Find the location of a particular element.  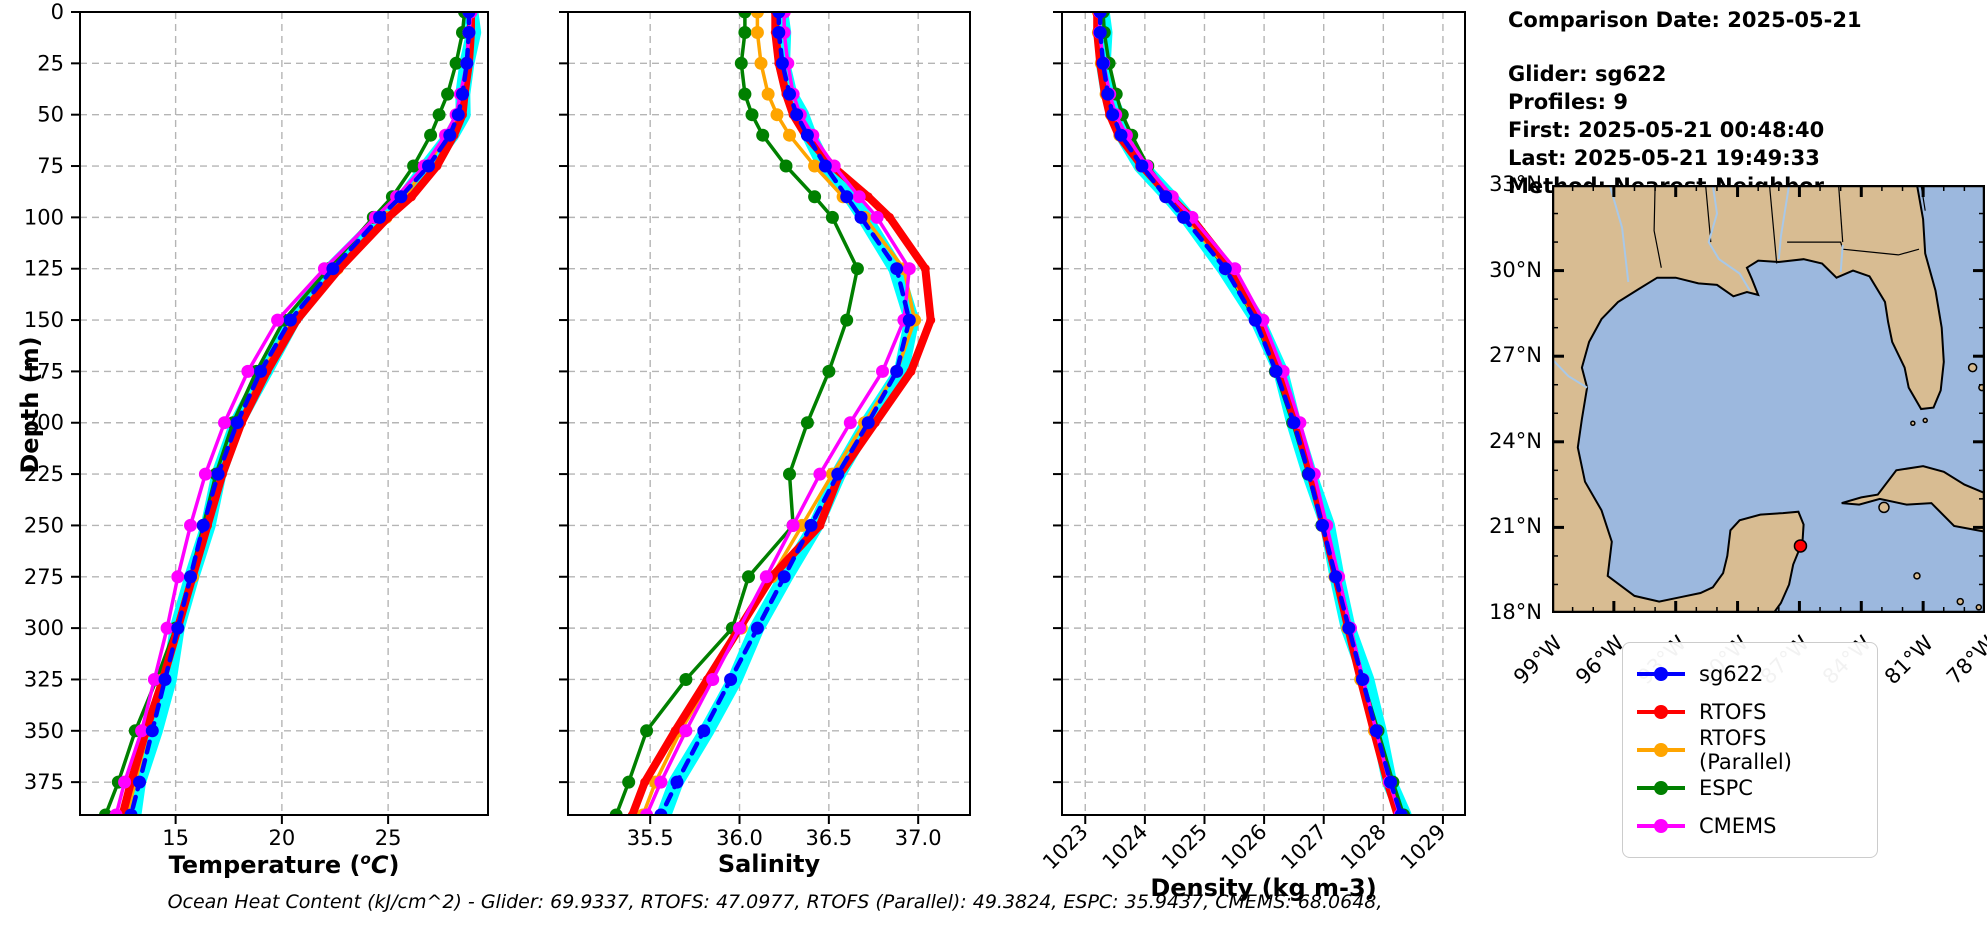

salinity-series is located at coordinates (772, 413).